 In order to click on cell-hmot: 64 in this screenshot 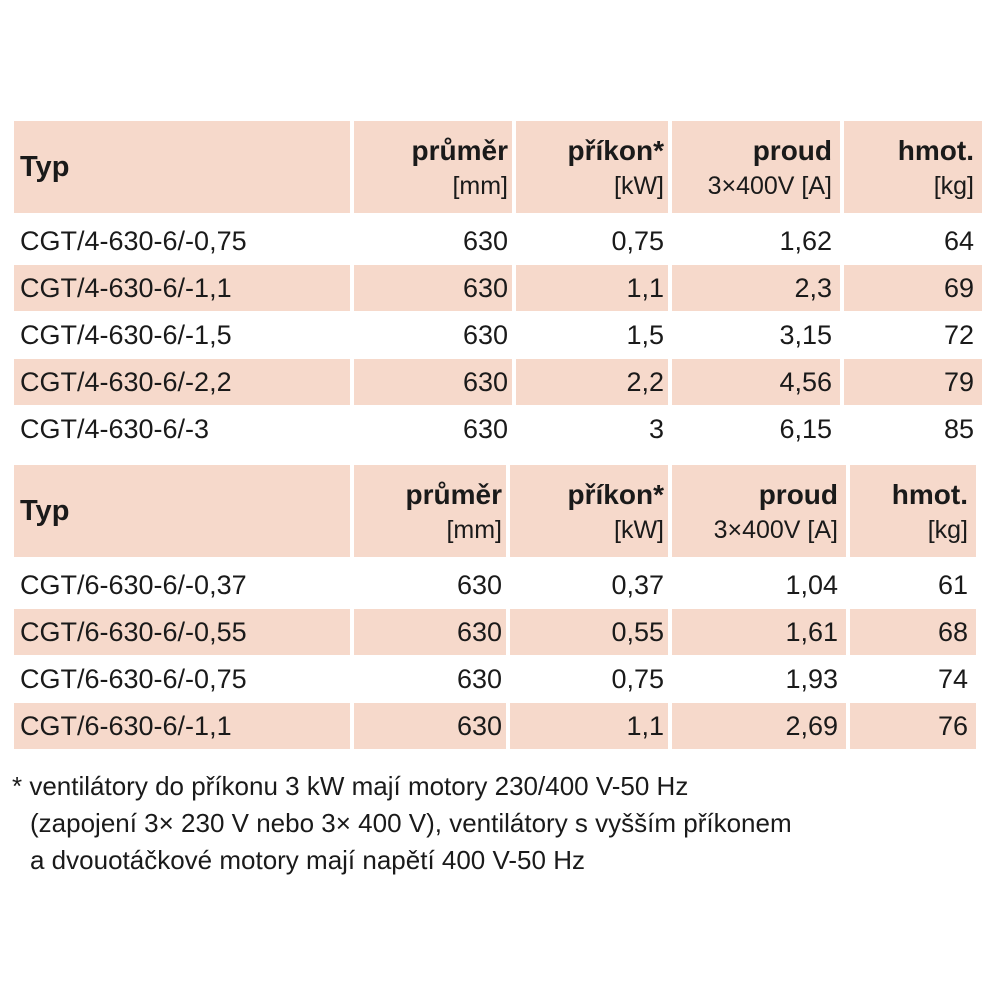, I will do `click(958, 241)`.